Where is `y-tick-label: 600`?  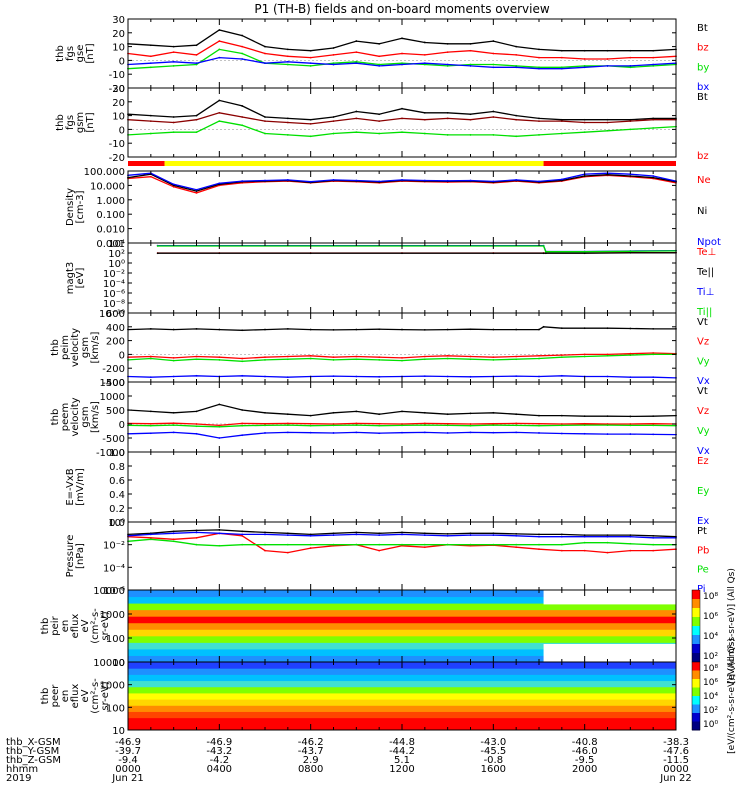 y-tick-label: 600 is located at coordinates (115, 314).